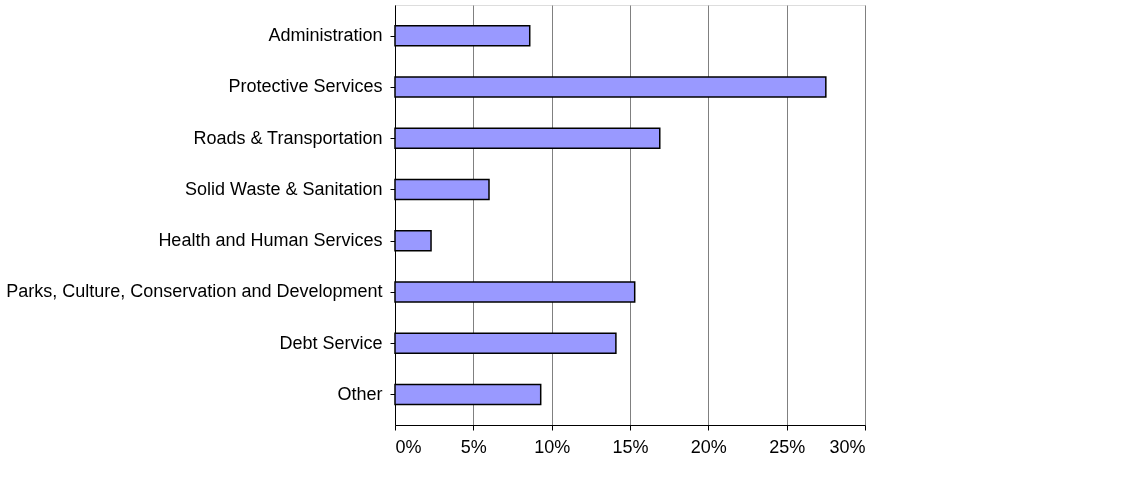 The height and width of the screenshot is (489, 1141). I want to click on y-tick-label: Solid Waste & Sanitation, so click(284, 188).